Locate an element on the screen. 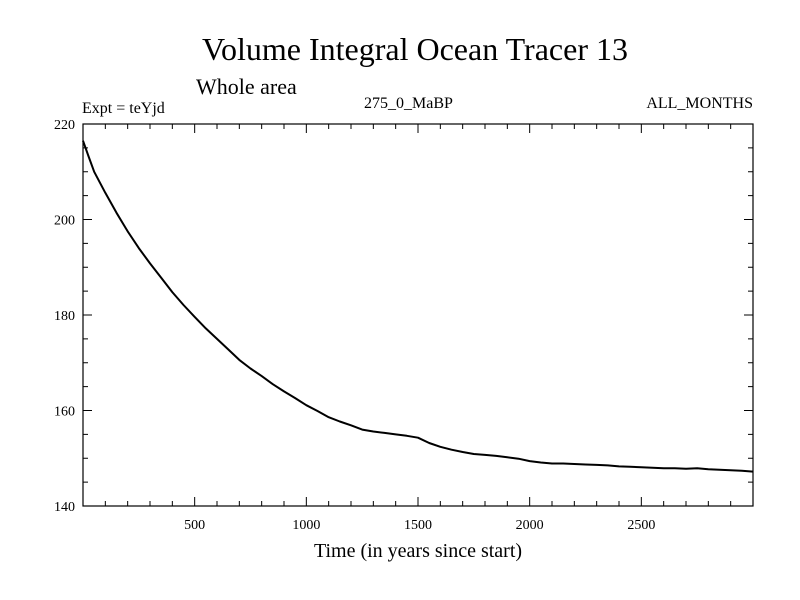 The width and height of the screenshot is (800, 600). x-tick-label: 500 is located at coordinates (194, 525).